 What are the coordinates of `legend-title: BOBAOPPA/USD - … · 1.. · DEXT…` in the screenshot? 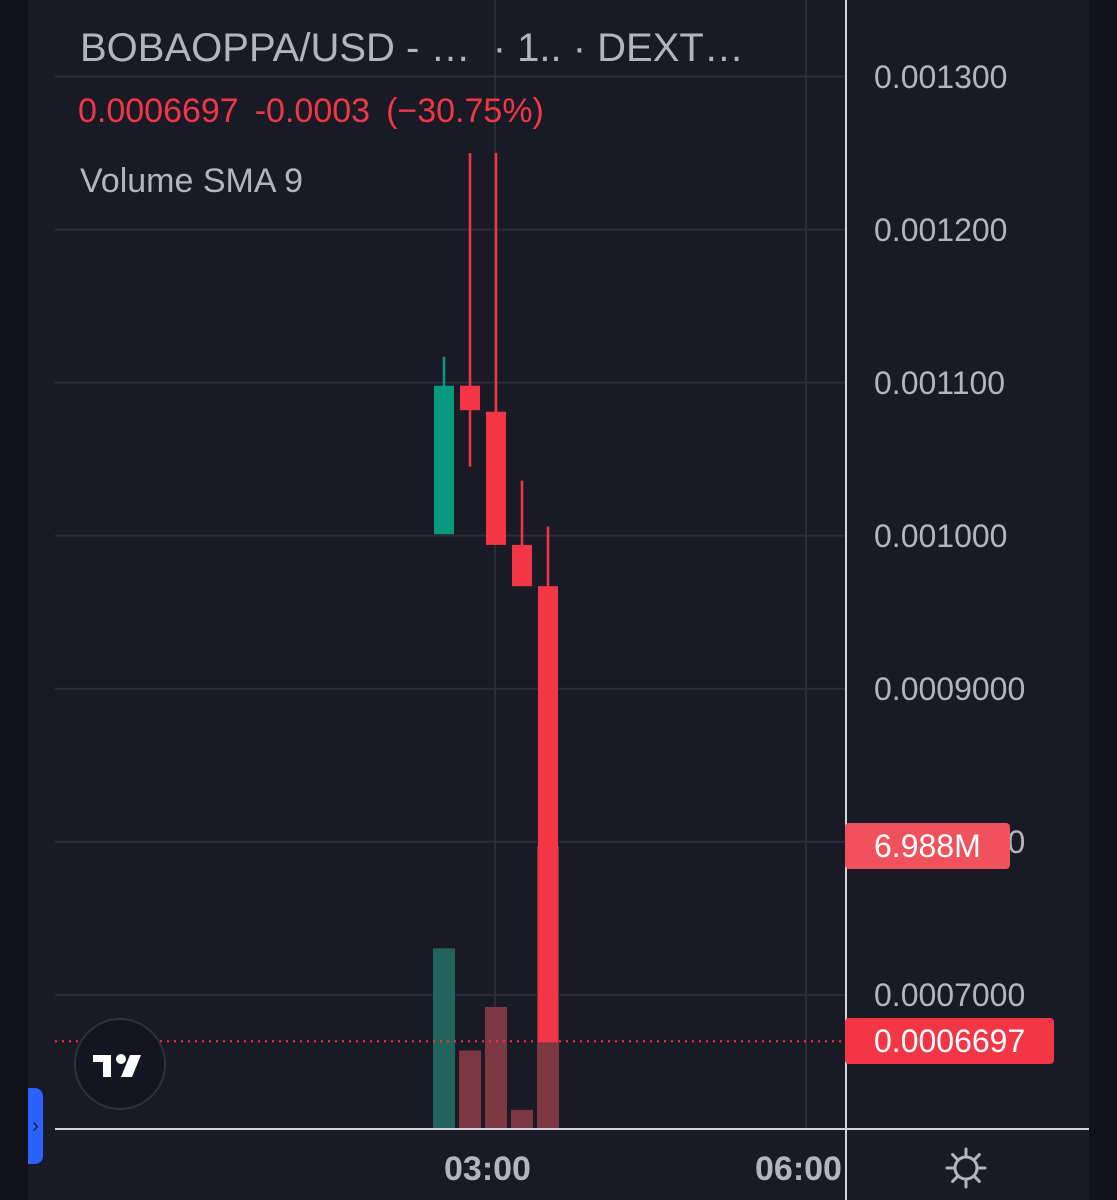 It's located at (412, 48).